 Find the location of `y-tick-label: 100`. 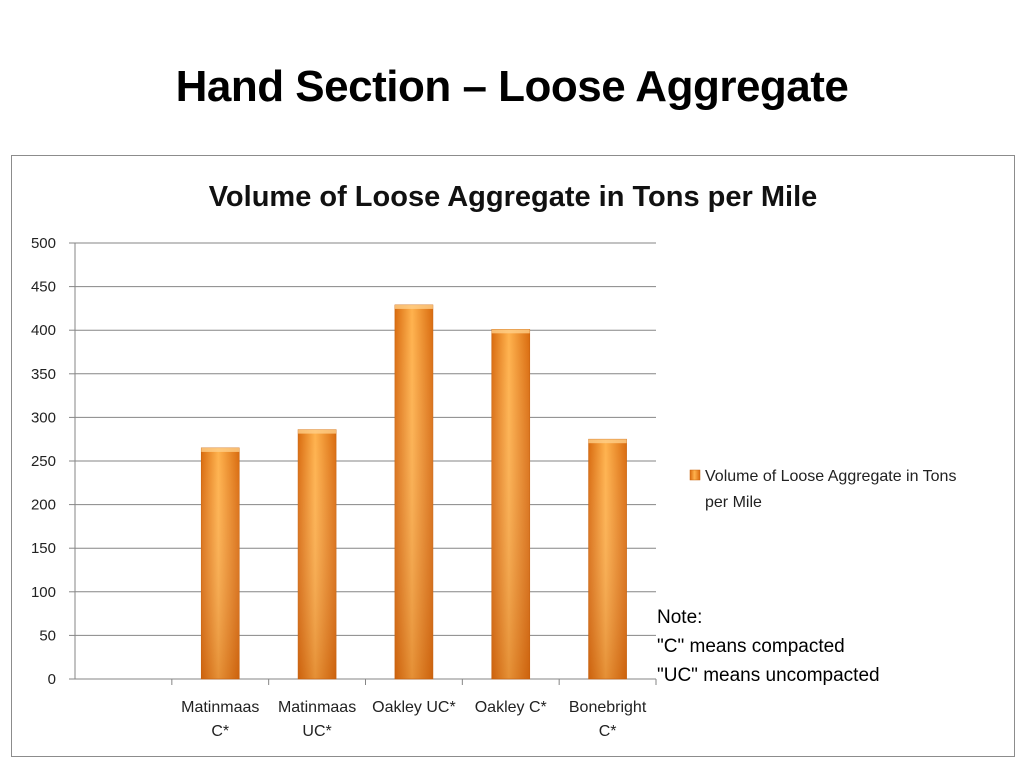

y-tick-label: 100 is located at coordinates (43, 592).